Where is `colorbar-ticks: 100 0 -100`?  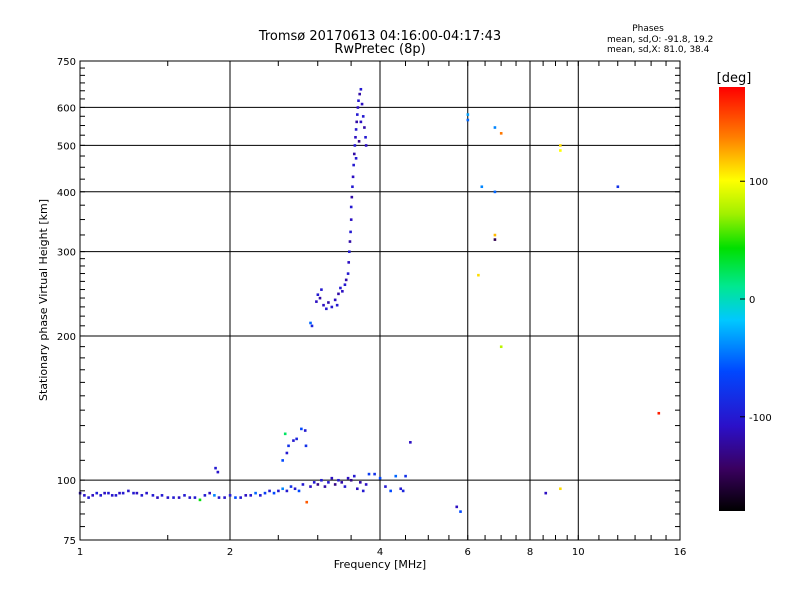 colorbar-ticks: 100 0 -100 is located at coordinates (756, 300).